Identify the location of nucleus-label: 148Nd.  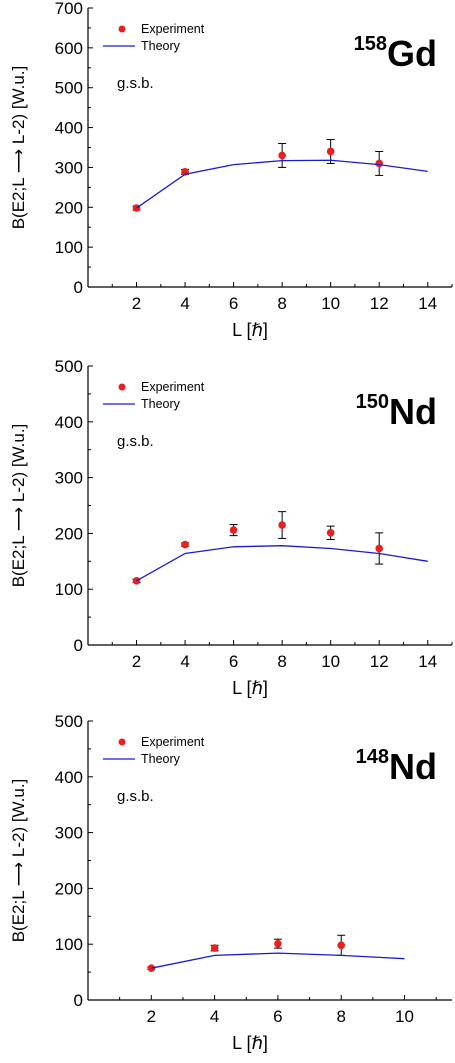
(396, 766).